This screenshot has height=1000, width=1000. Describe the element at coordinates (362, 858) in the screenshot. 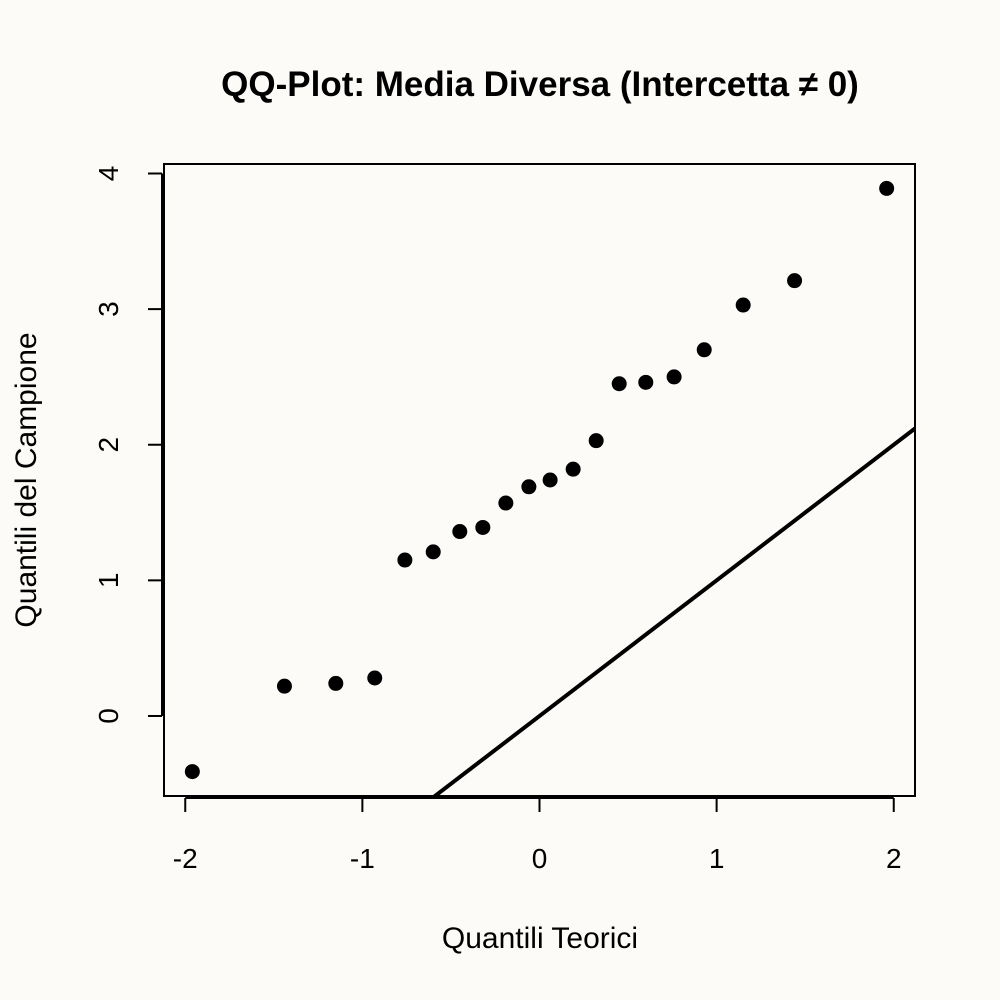

I see `x-tick-label: -1` at that location.